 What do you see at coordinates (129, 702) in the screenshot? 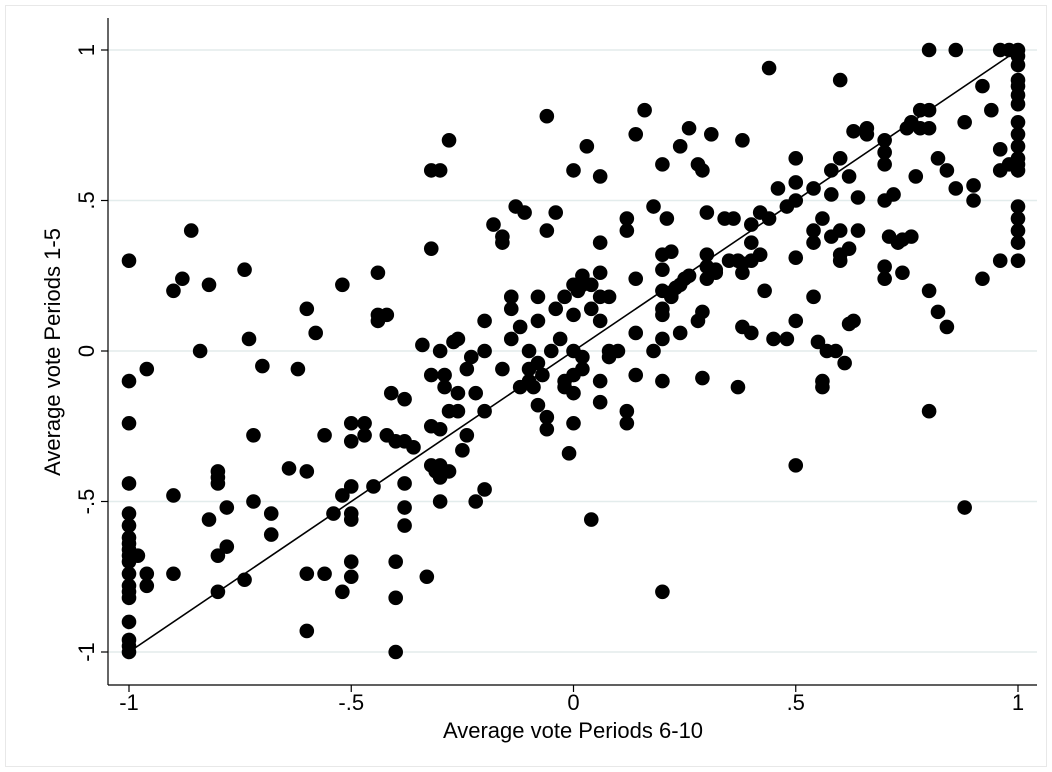
I see `x-tick-label-0: -1` at bounding box center [129, 702].